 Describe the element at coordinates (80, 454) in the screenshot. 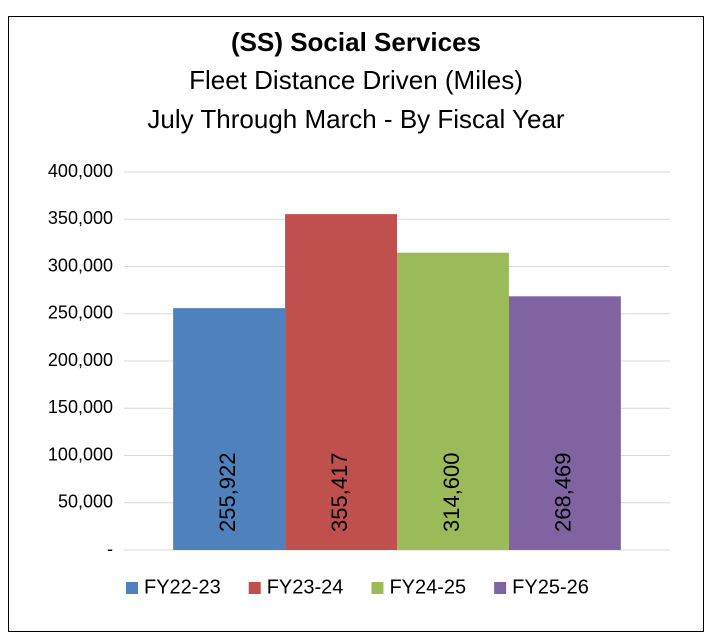

I see `y-tick-label: 100,000` at that location.